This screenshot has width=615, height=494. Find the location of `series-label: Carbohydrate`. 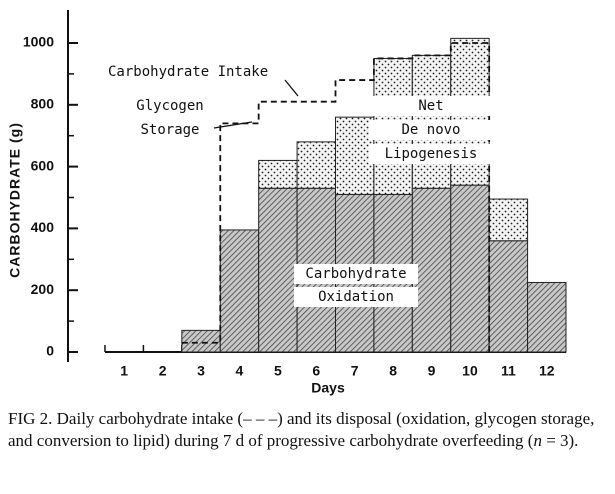

series-label: Carbohydrate is located at coordinates (355, 274).